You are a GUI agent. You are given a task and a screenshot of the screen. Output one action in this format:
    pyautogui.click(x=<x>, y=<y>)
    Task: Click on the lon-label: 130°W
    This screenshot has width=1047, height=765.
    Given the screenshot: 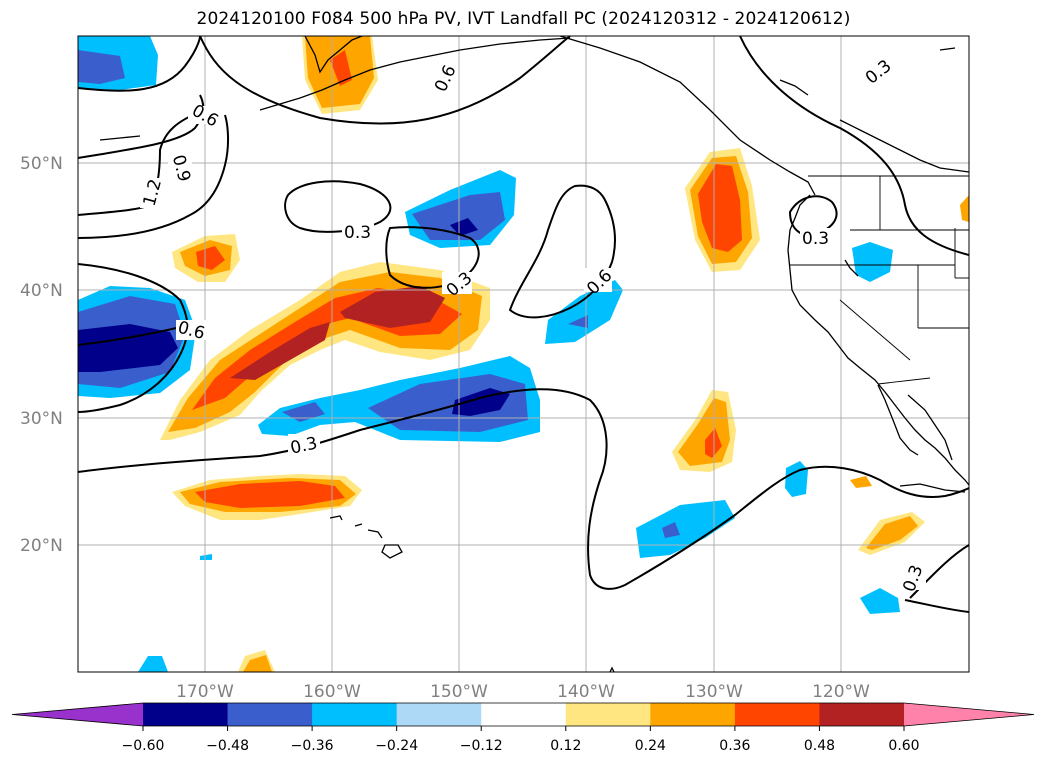 What is the action you would take?
    pyautogui.click(x=714, y=692)
    